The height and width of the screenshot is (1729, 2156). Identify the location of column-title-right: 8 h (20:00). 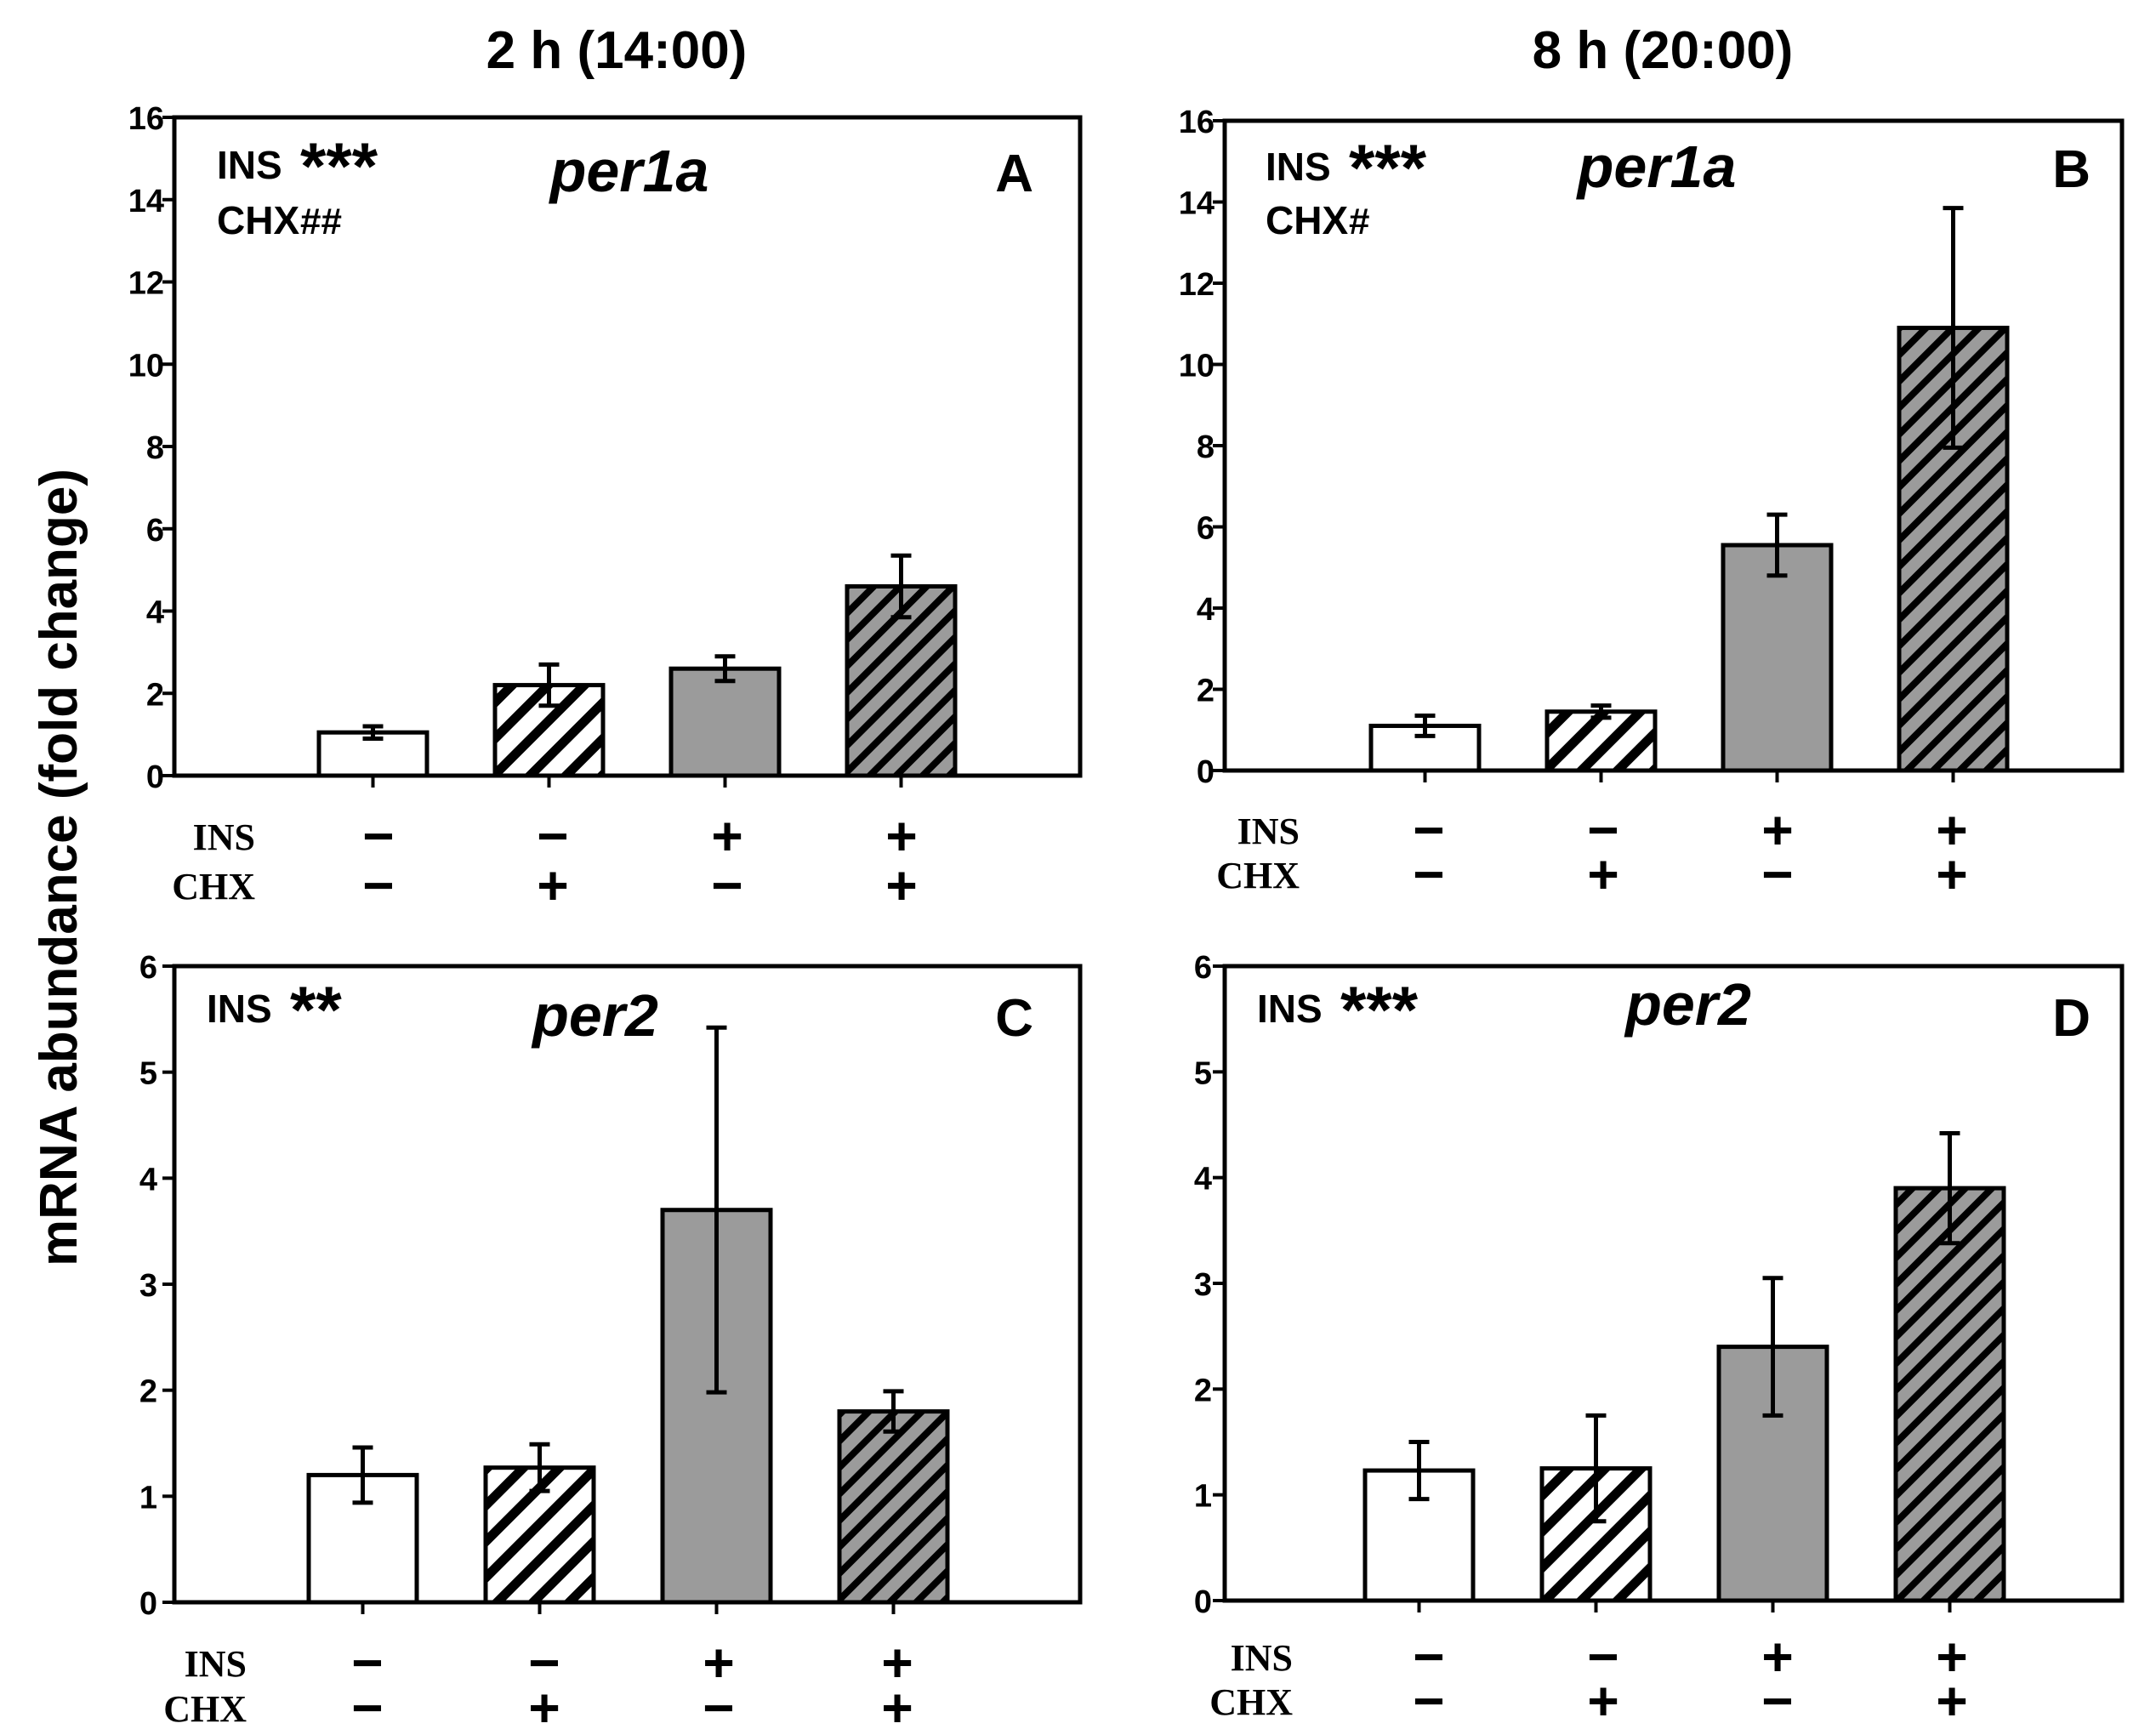
(1663, 50).